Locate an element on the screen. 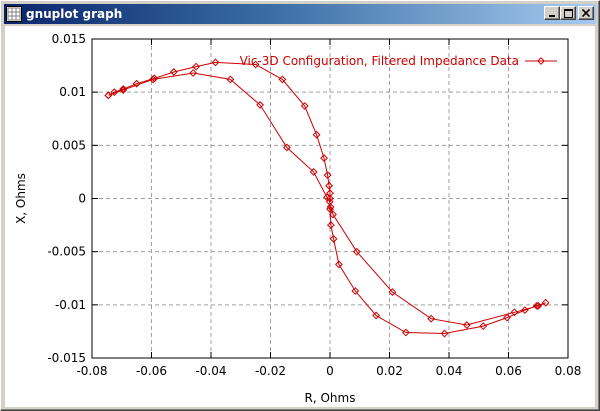 Image resolution: width=600 pixels, height=411 pixels. y-axis-label: X, Ohms is located at coordinates (21, 198).